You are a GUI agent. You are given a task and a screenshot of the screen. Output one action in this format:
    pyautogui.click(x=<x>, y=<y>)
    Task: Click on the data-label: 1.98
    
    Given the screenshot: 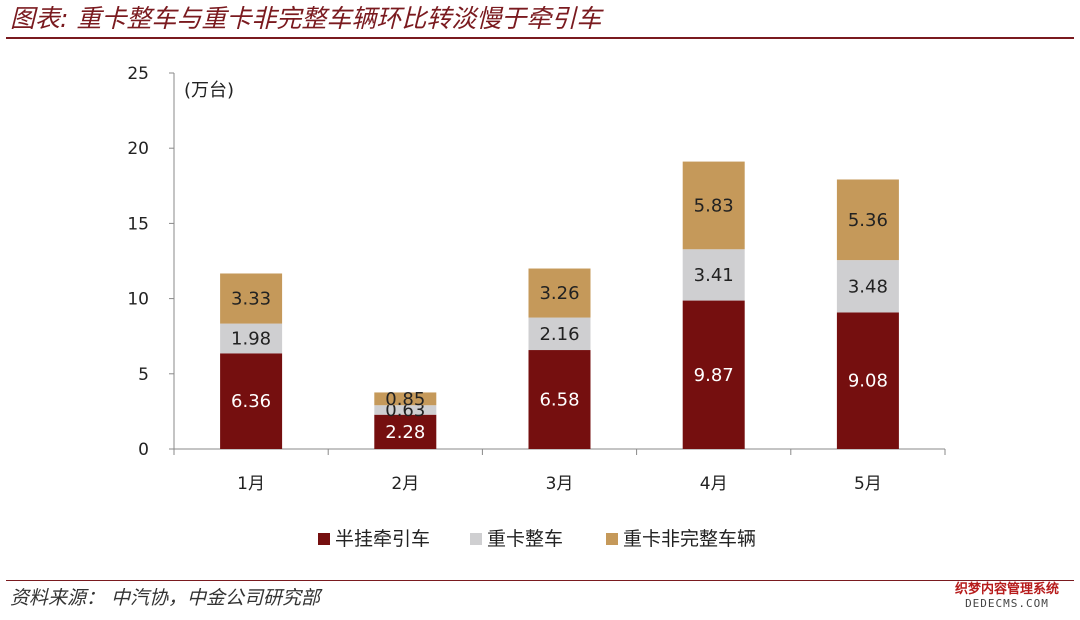 What is the action you would take?
    pyautogui.click(x=251, y=338)
    